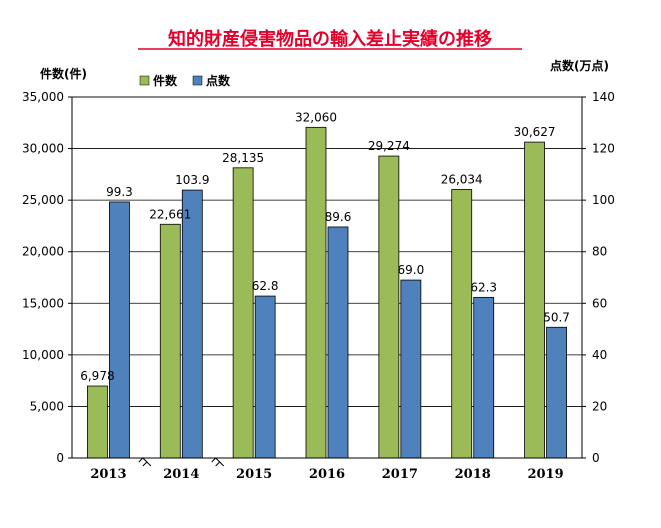  I want to click on axis-breaks, so click(181, 462).